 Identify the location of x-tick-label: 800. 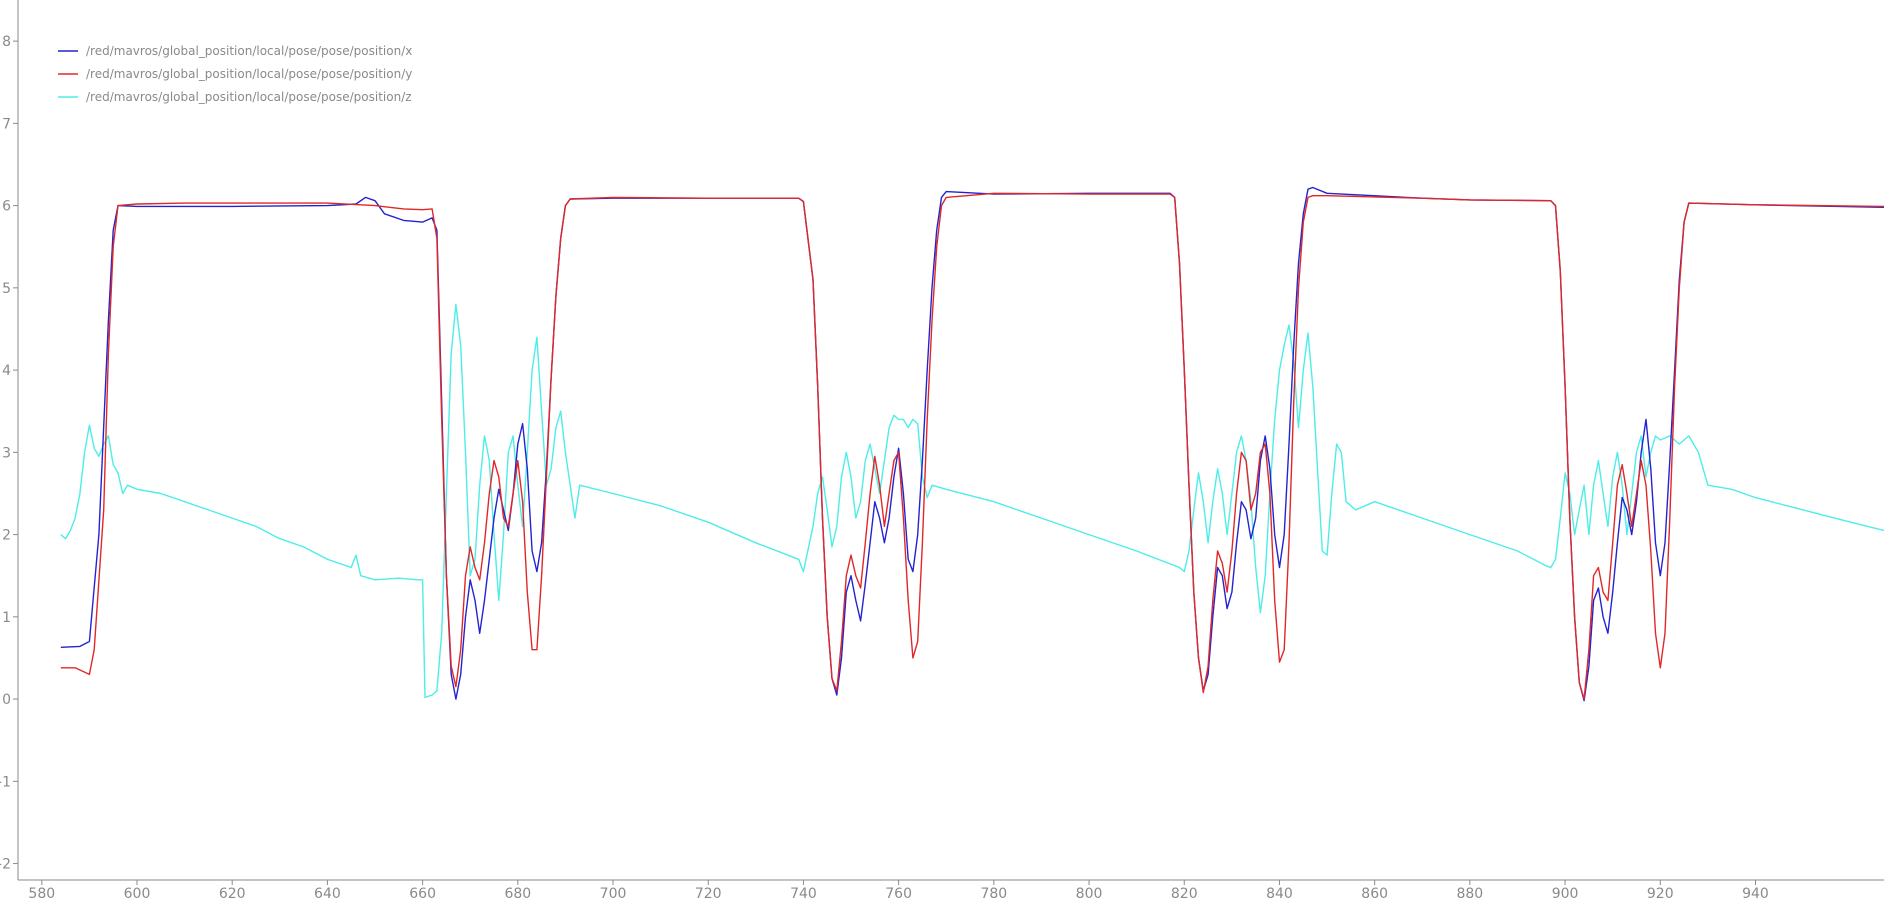
(1089, 894).